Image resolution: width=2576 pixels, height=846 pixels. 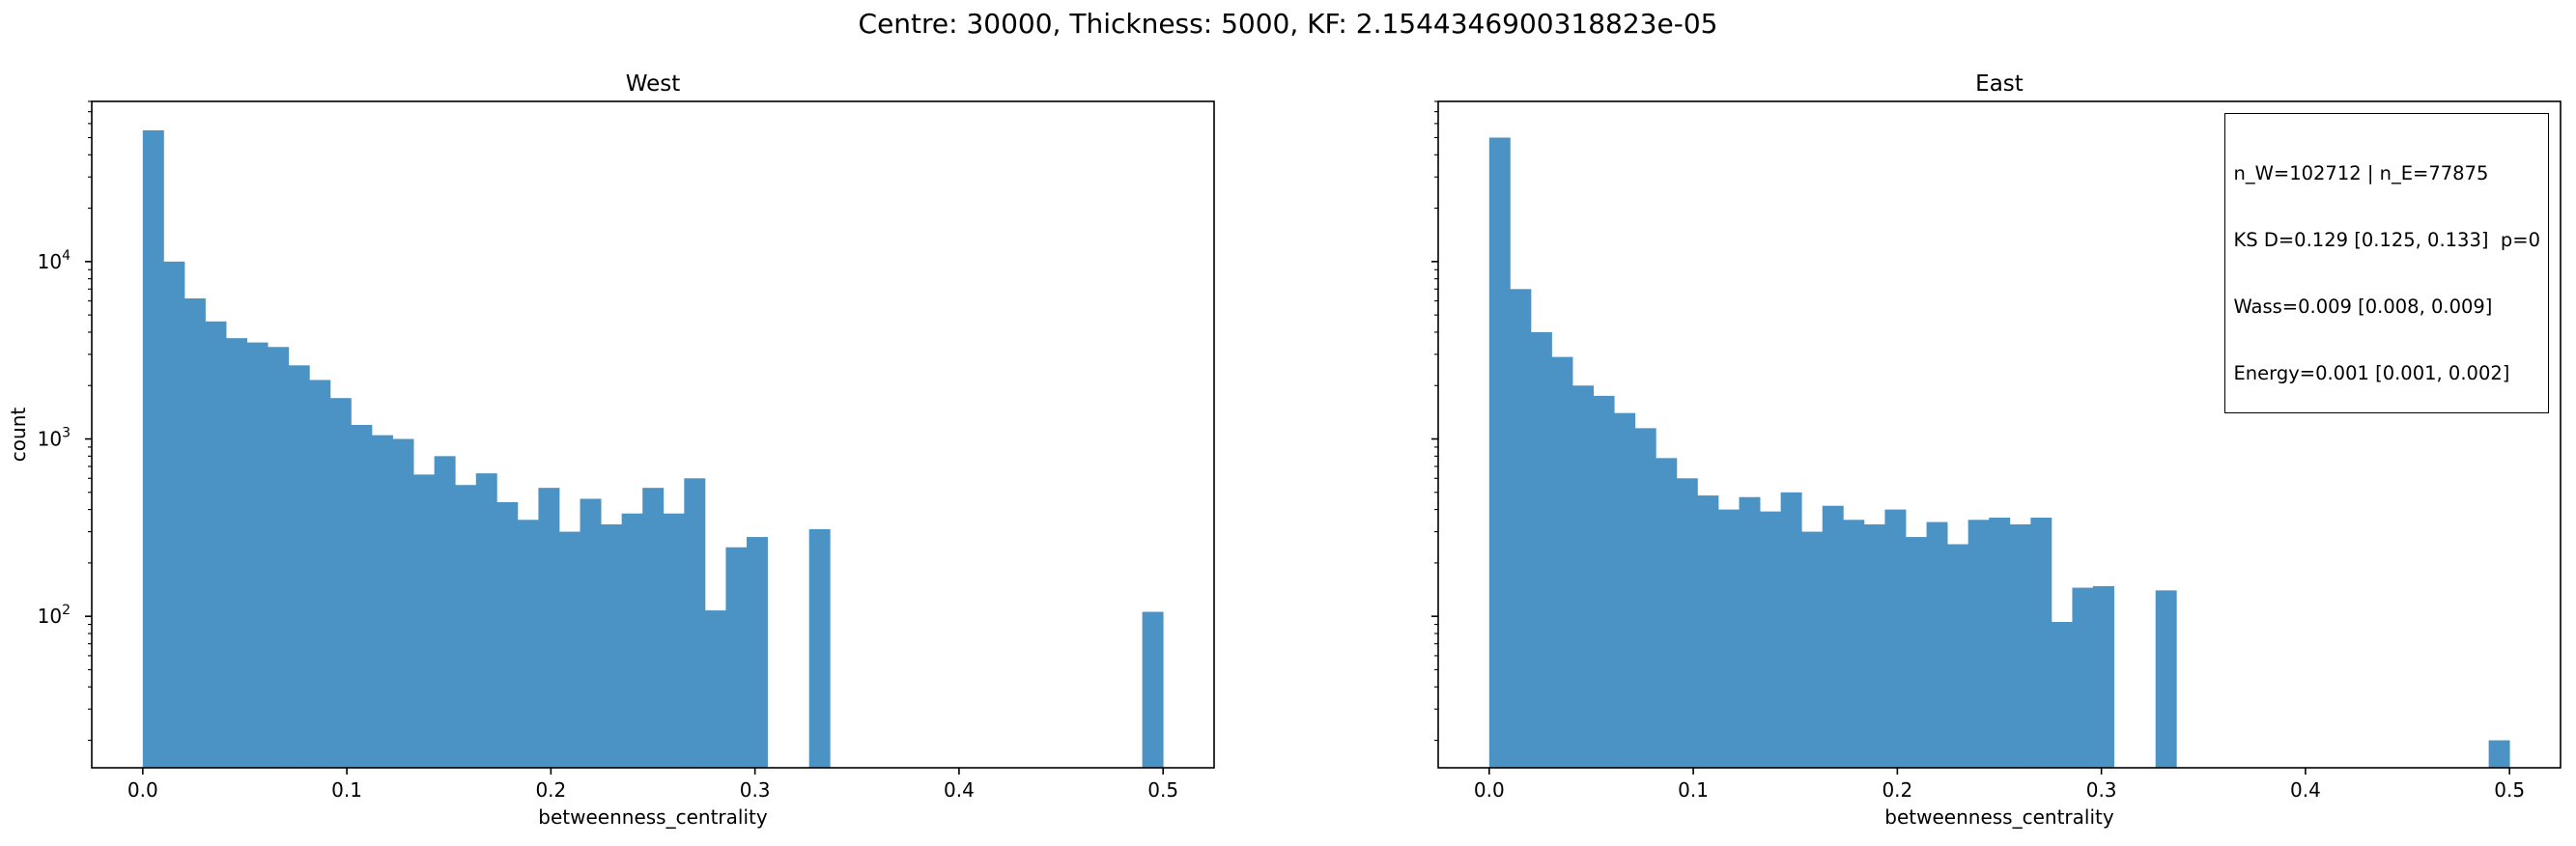 What do you see at coordinates (1999, 84) in the screenshot?
I see `panel-title: East` at bounding box center [1999, 84].